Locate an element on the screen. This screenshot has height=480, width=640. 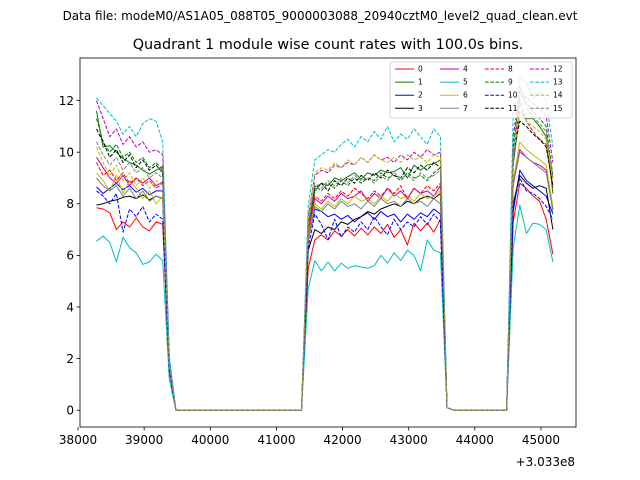
legend-label-10: 10 is located at coordinates (513, 95).